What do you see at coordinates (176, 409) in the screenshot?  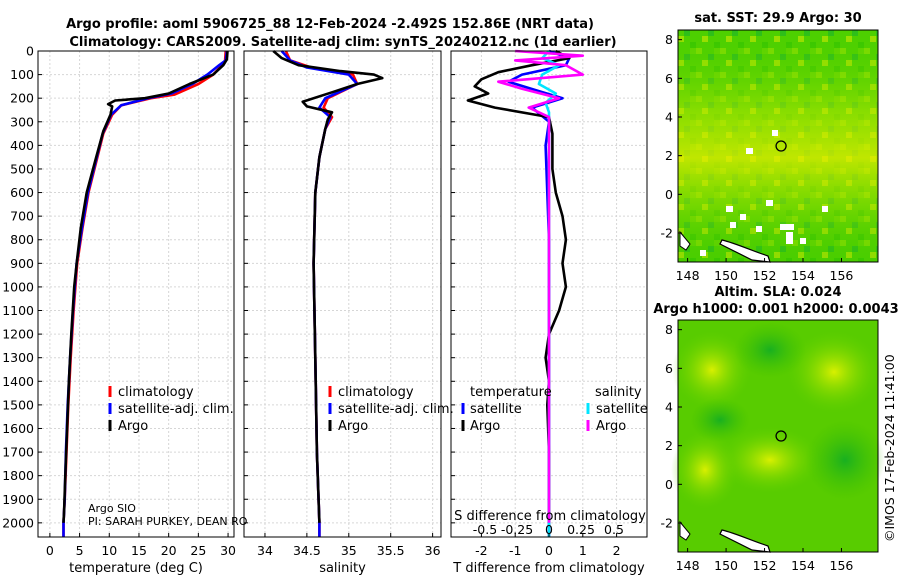 I see `temperature-legend-label-1: satellite-adj. clim.` at bounding box center [176, 409].